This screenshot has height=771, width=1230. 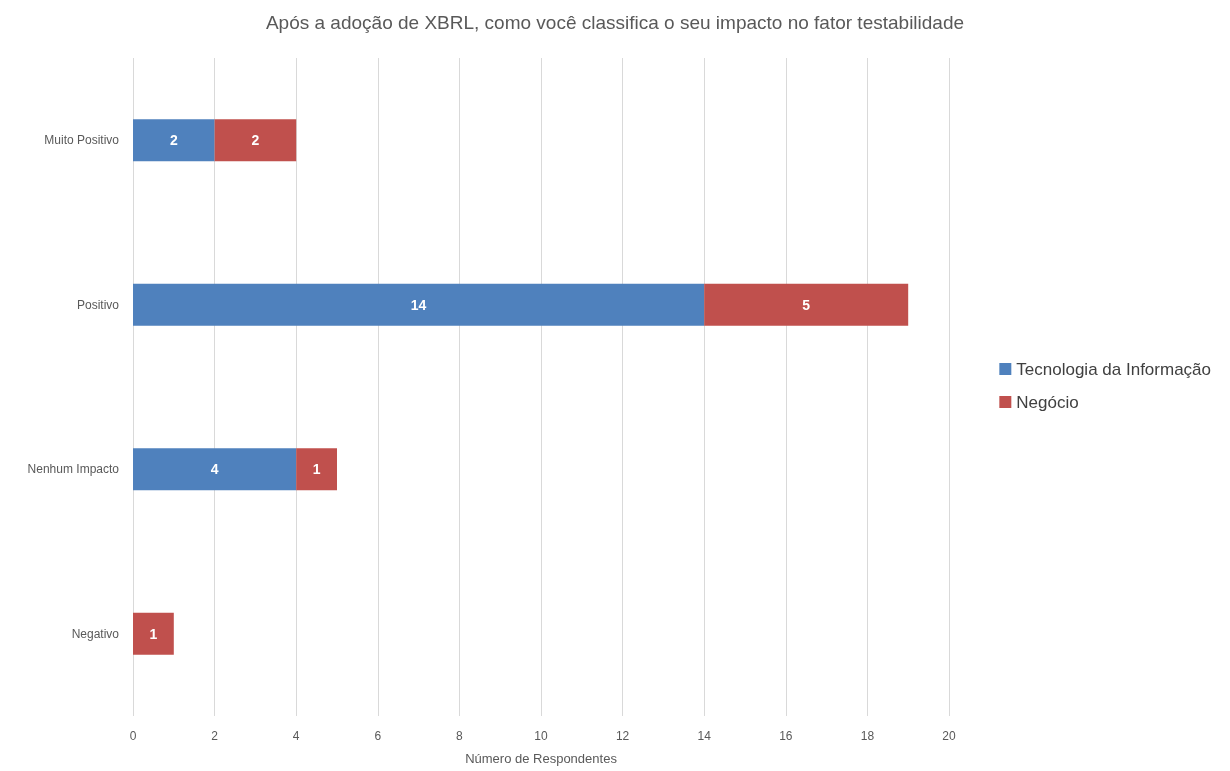 I want to click on y-tick-label: Positivo, so click(x=98, y=304).